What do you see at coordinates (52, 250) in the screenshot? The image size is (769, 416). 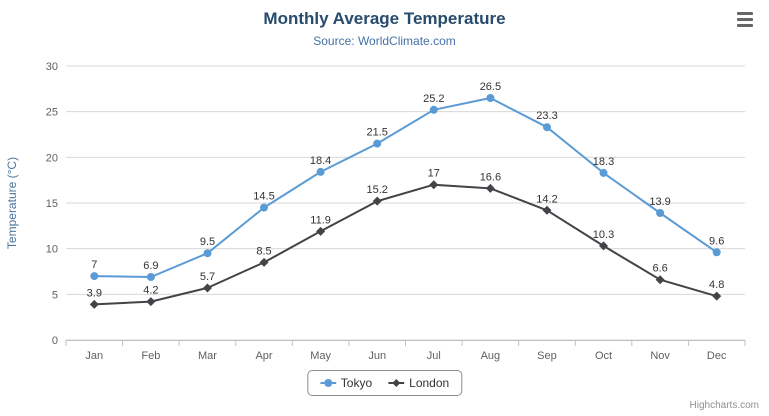 I see `y-tick-label: 10` at bounding box center [52, 250].